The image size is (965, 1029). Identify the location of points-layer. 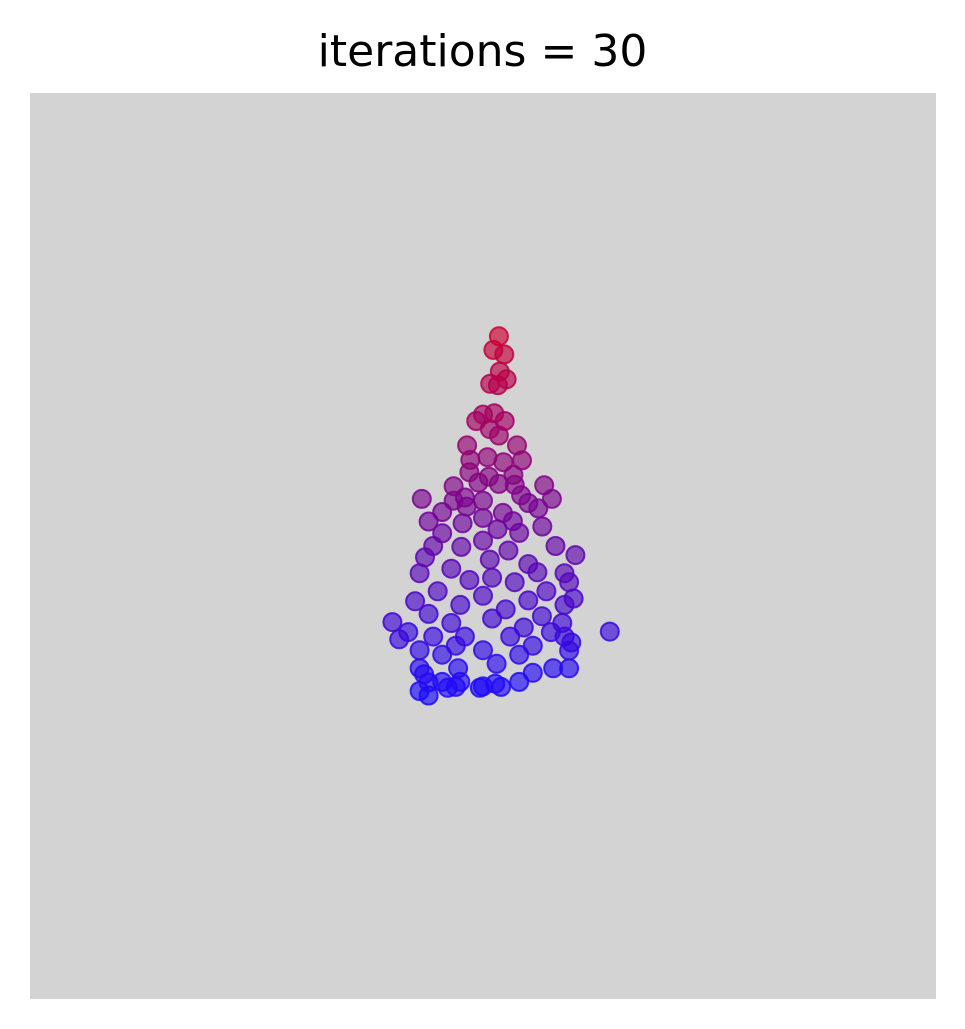
(501, 516).